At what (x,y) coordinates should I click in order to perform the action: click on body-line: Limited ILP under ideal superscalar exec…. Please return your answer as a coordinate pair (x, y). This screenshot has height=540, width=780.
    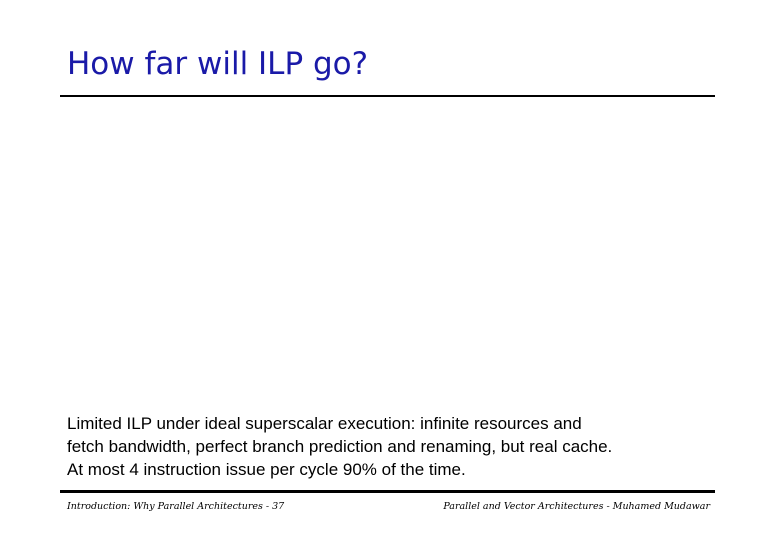
    Looking at the image, I should click on (324, 423).